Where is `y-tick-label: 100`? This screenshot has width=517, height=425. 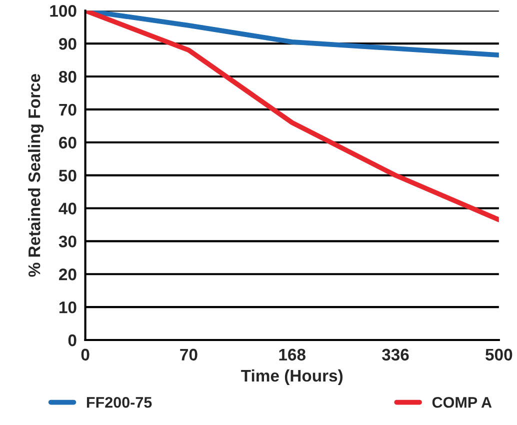
y-tick-label: 100 is located at coordinates (63, 11).